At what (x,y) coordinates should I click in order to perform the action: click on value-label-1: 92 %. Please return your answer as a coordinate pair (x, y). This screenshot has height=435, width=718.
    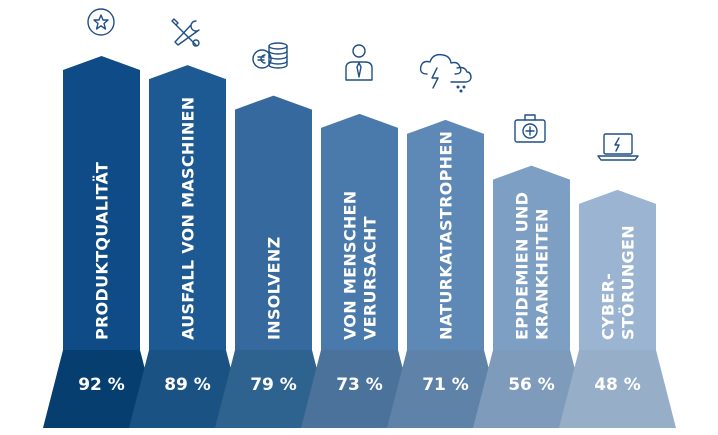
    Looking at the image, I should click on (101, 385).